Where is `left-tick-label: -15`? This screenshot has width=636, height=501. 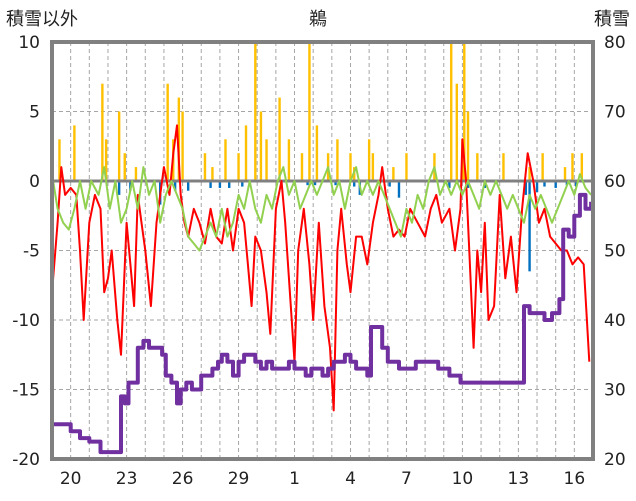 left-tick-label: -15 is located at coordinates (26, 391).